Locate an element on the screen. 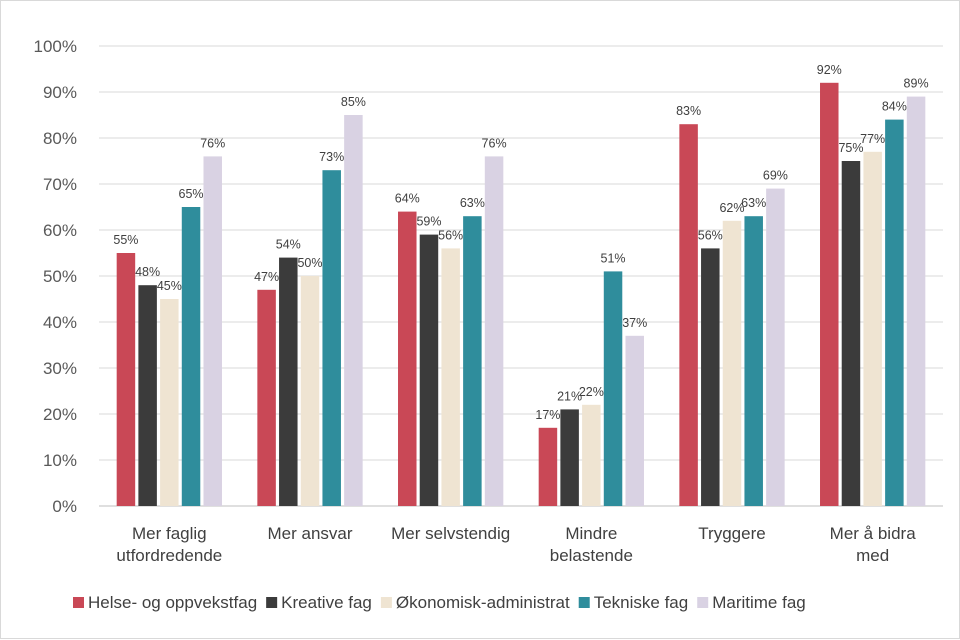 The image size is (960, 640). data-label: 85% is located at coordinates (353, 102).